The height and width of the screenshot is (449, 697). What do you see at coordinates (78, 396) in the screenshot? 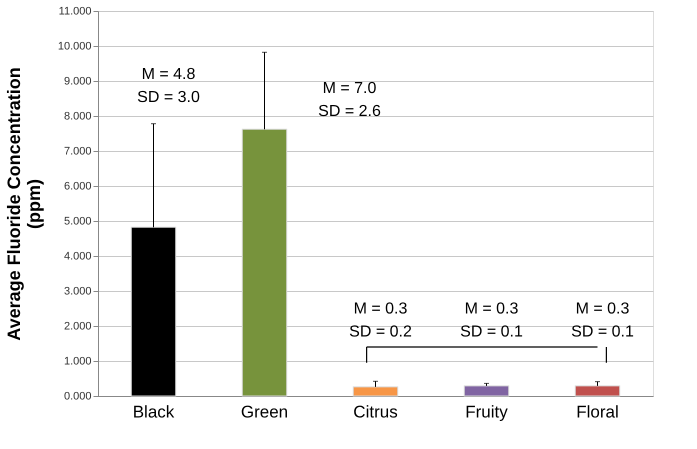
I see `y-tick-label: 0.000` at bounding box center [78, 396].